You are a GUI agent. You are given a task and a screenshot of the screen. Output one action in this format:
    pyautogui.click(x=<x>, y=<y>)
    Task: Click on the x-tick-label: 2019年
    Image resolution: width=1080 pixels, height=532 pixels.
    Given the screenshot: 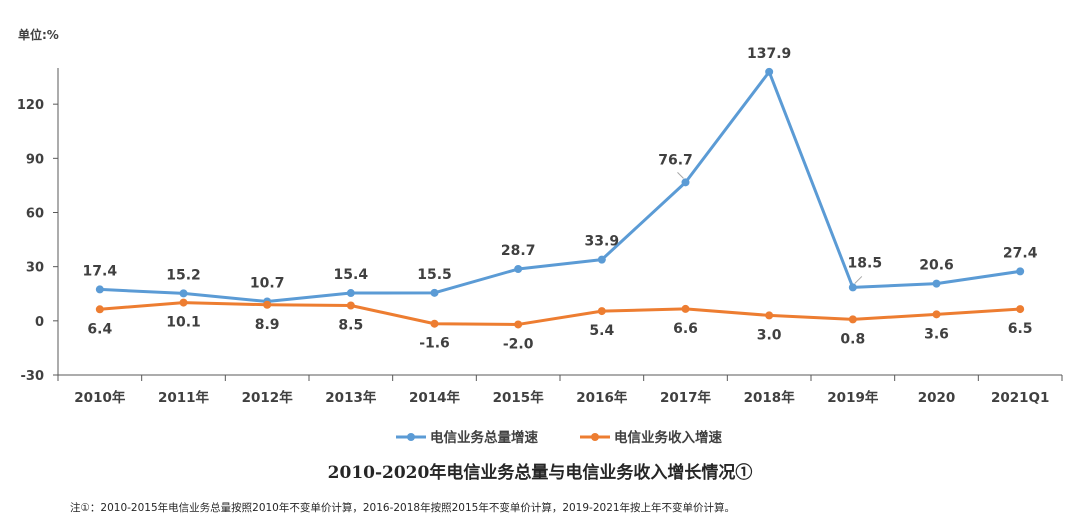 What is the action you would take?
    pyautogui.click(x=853, y=397)
    